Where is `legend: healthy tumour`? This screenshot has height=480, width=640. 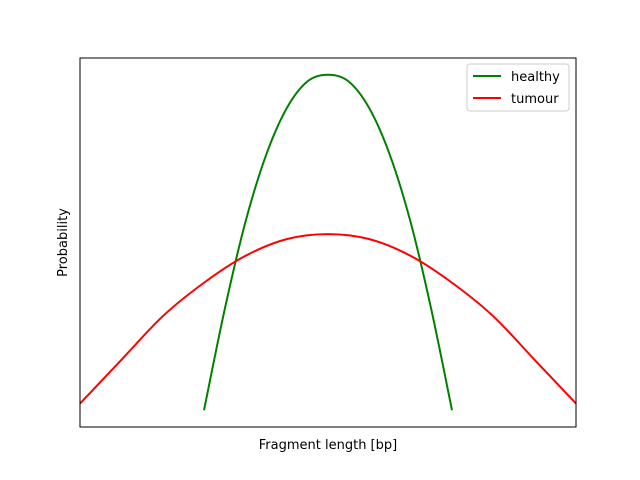
legend: healthy tumour is located at coordinates (518, 87).